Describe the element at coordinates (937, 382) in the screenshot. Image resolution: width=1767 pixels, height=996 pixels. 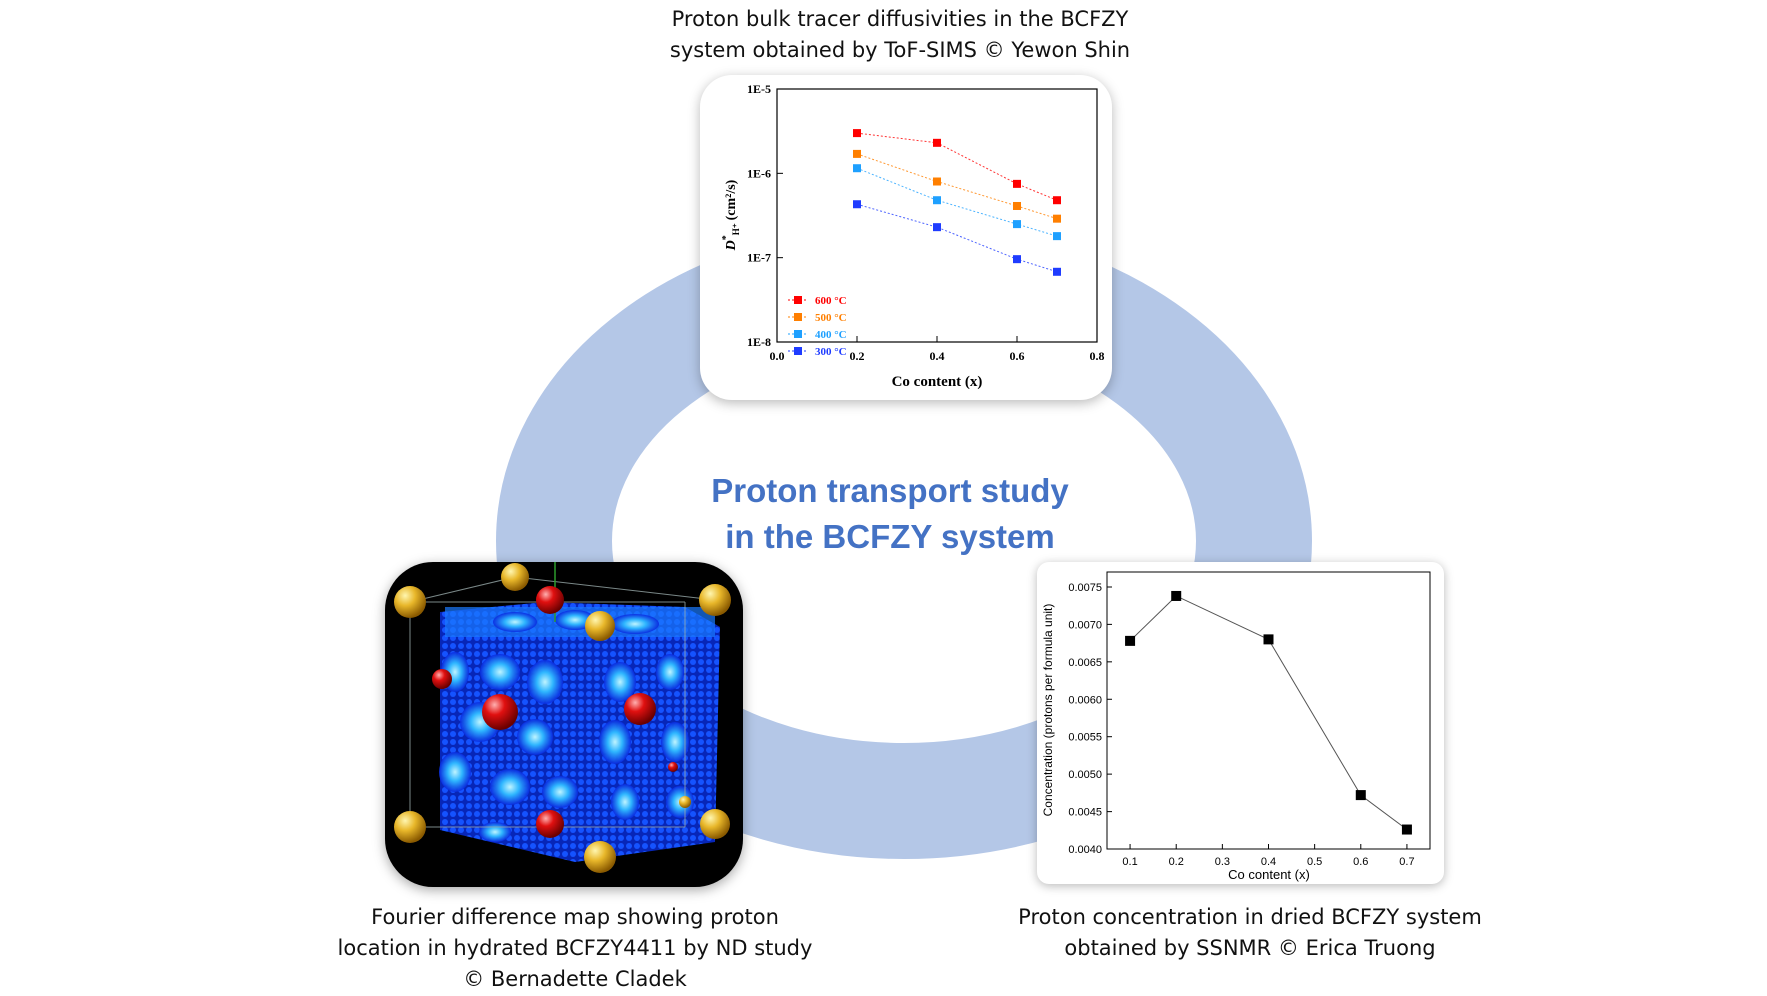
I see `top-xlabel: Co content (x)` at that location.